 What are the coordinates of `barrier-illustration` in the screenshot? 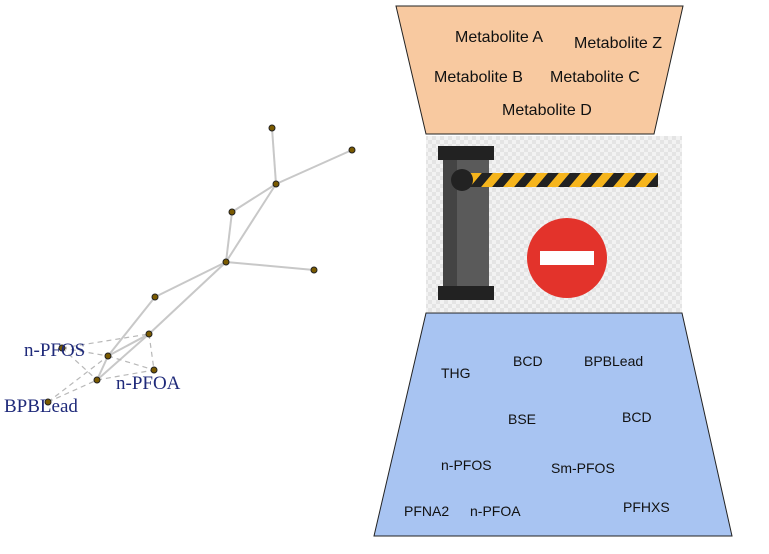 It's located at (554, 224).